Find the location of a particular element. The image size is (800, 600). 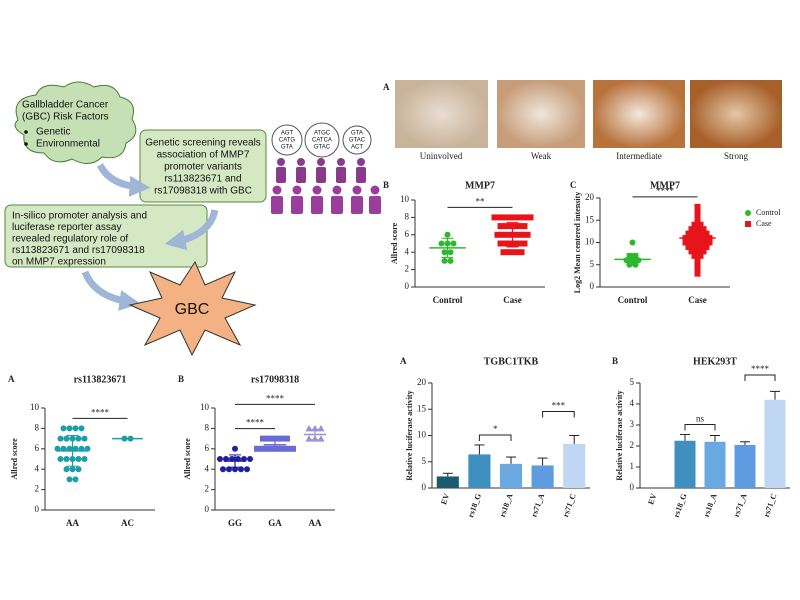

significance-label: * is located at coordinates (495, 429).